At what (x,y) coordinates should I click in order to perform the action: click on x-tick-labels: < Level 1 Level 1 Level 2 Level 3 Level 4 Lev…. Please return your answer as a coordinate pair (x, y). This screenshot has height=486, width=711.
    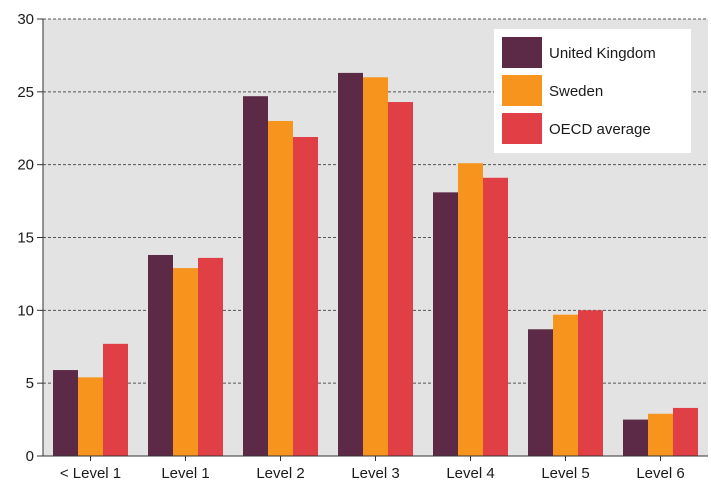
    Looking at the image, I should click on (372, 469).